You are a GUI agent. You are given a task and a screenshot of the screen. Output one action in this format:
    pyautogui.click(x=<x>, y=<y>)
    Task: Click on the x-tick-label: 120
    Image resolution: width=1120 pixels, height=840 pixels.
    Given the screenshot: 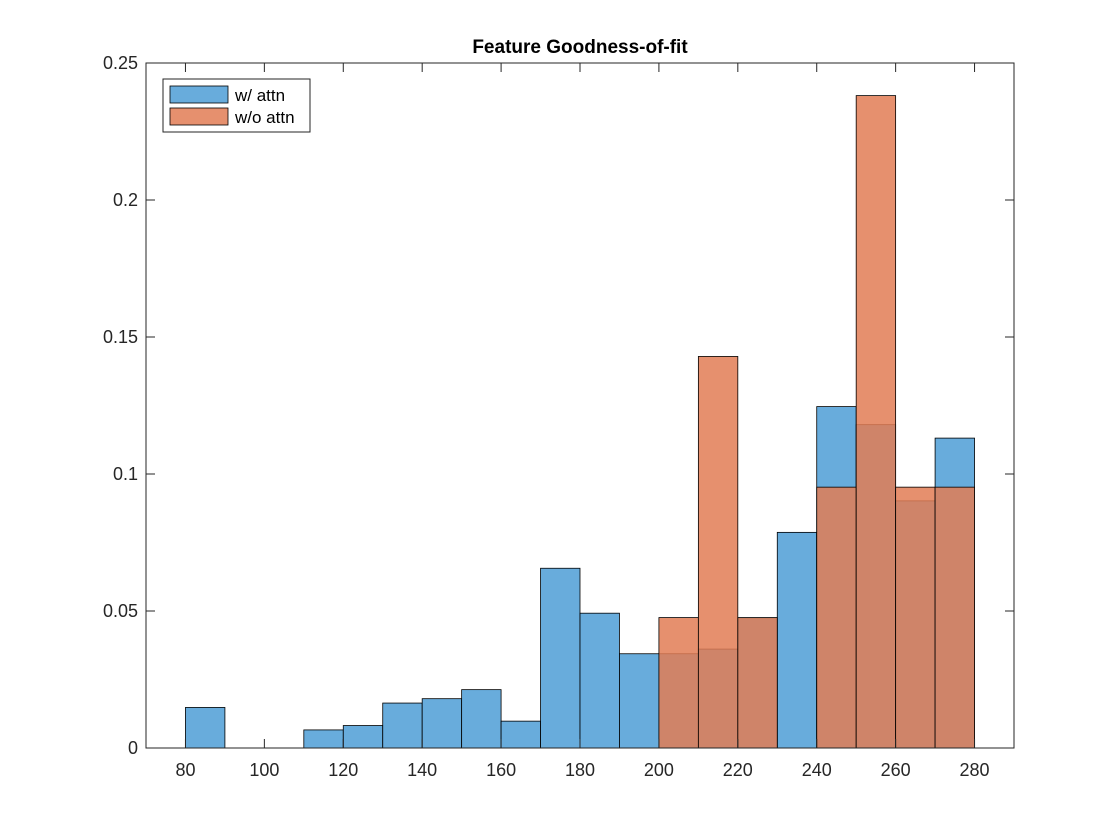 What is the action you would take?
    pyautogui.click(x=343, y=770)
    